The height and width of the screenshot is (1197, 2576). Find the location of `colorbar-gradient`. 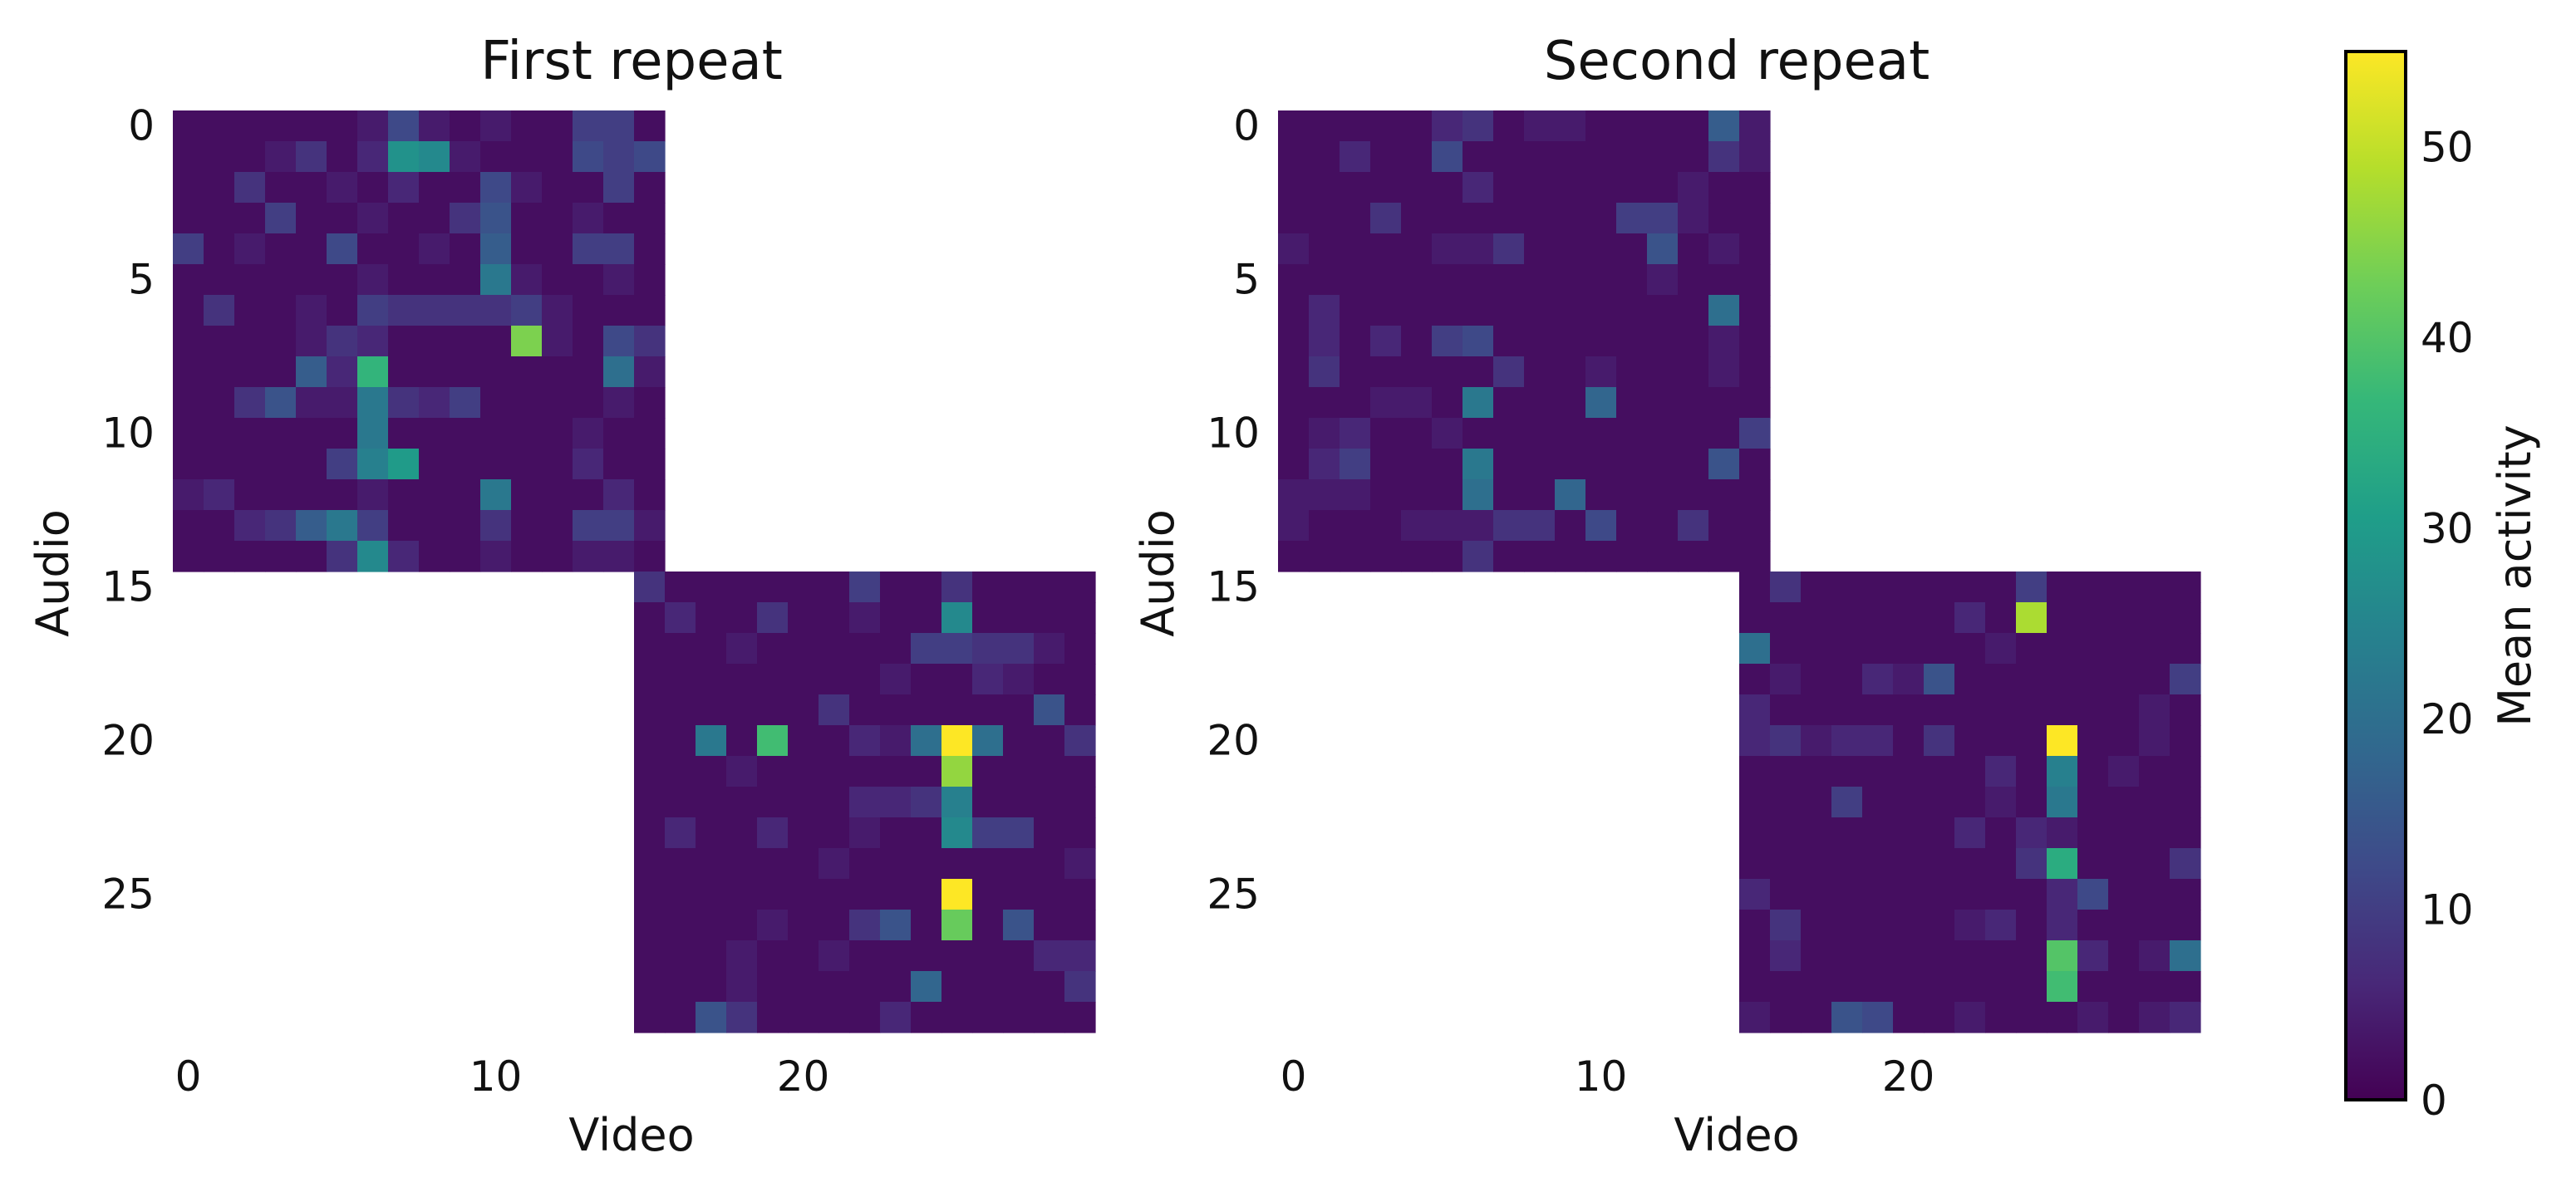

colorbar-gradient is located at coordinates (2375, 575).